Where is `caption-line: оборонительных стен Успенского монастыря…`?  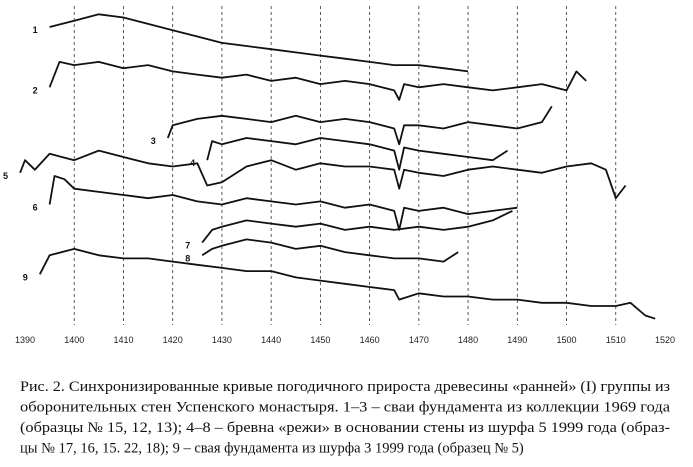
caption-line: оборонительных стен Успенского монастыря… is located at coordinates (345, 408).